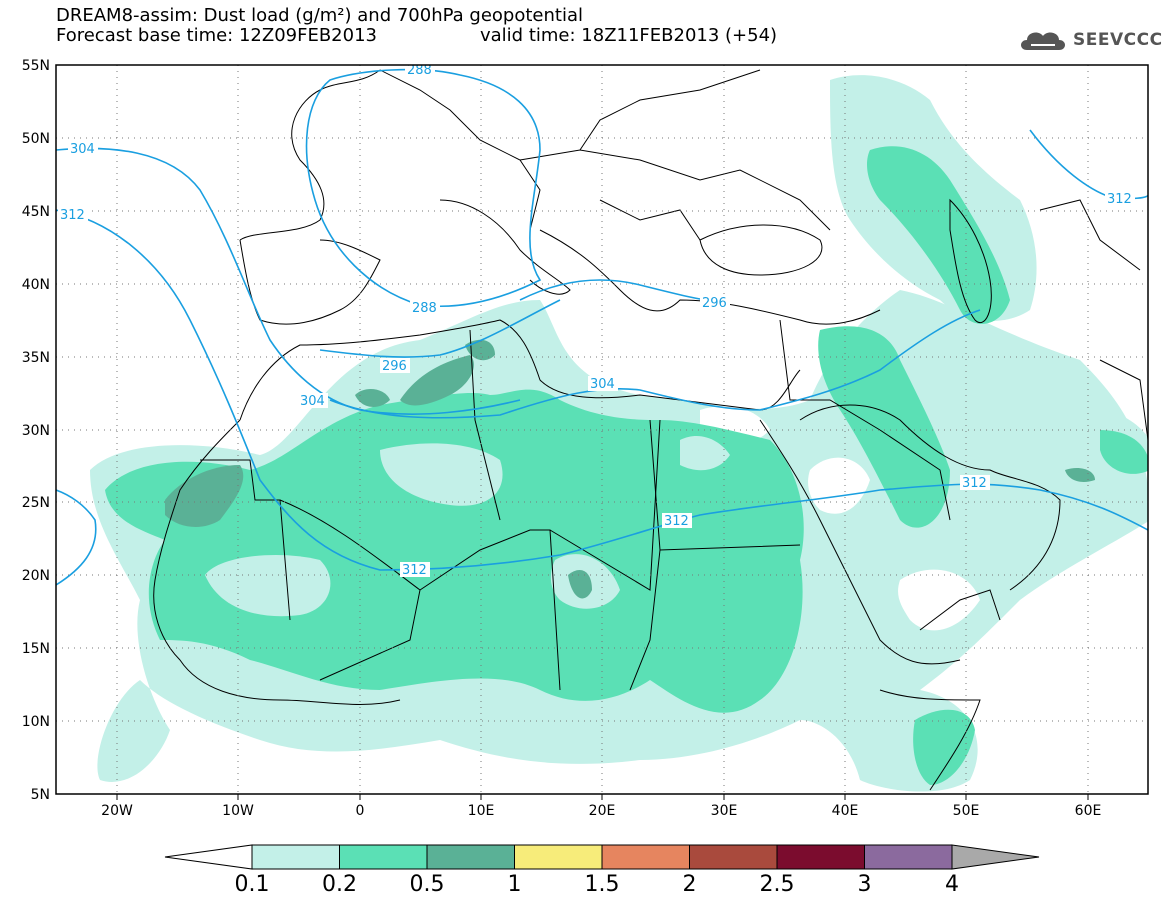 The width and height of the screenshot is (1165, 907). I want to click on longitude-labels: 20W 10W 0 10E 20E 30E 40E 50E 60E, so click(601, 811).